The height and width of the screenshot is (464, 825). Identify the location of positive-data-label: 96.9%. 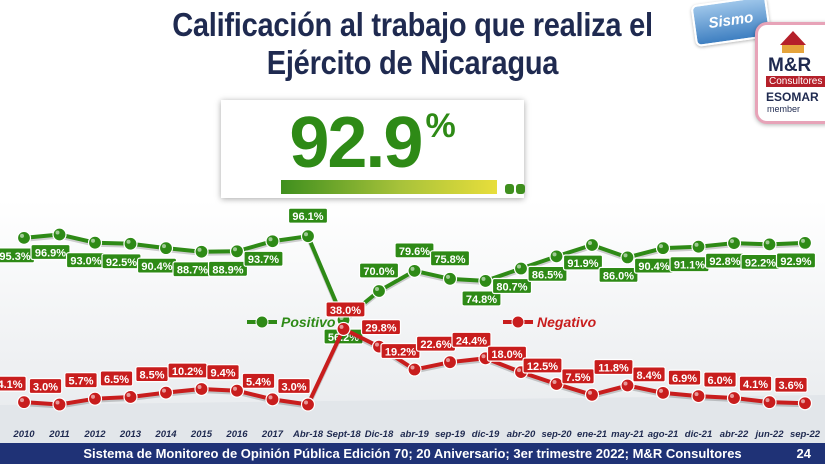
(50, 254).